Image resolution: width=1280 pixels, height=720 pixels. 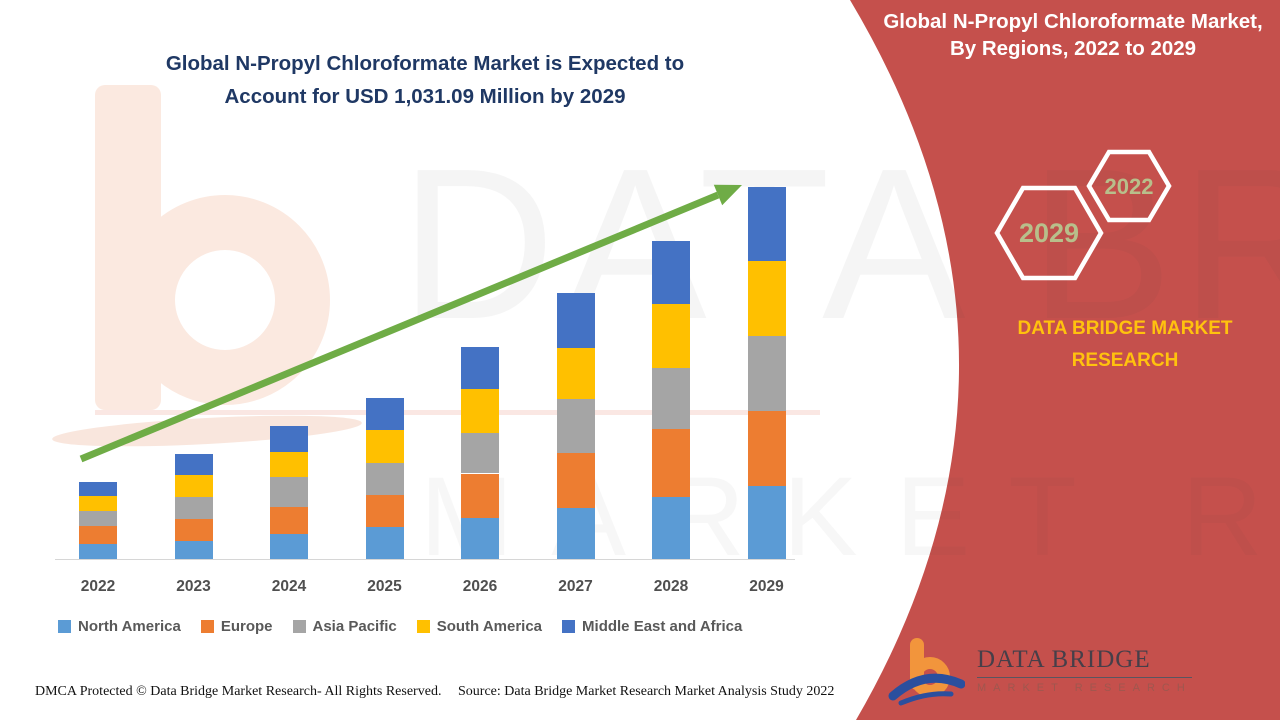 I want to click on x-axis-label-2027: 2027, so click(x=575, y=586).